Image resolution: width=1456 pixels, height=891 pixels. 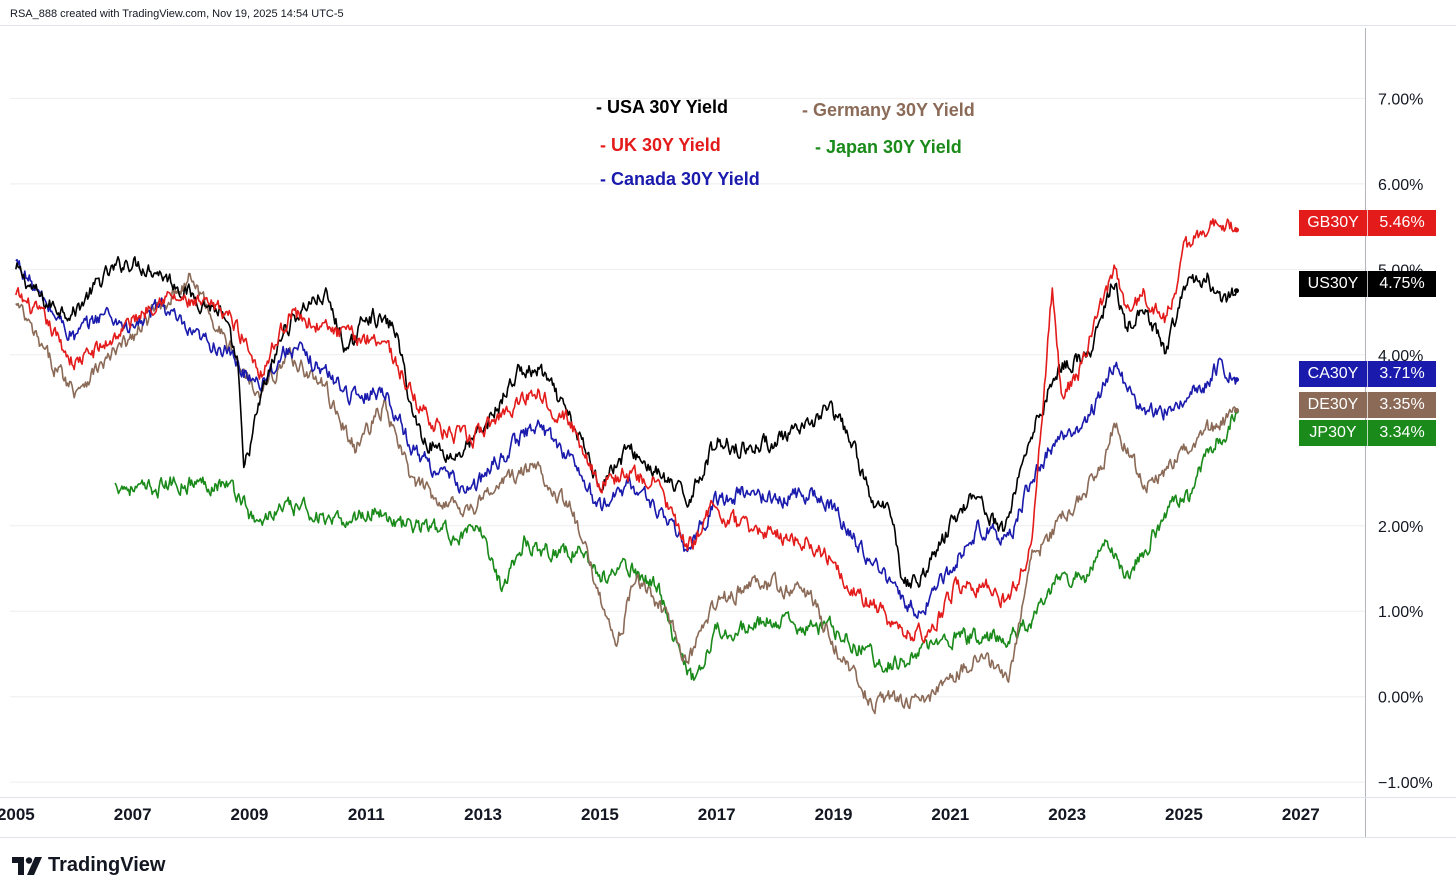 What do you see at coordinates (660, 145) in the screenshot?
I see `legend-uk: - UK 30Y Yield` at bounding box center [660, 145].